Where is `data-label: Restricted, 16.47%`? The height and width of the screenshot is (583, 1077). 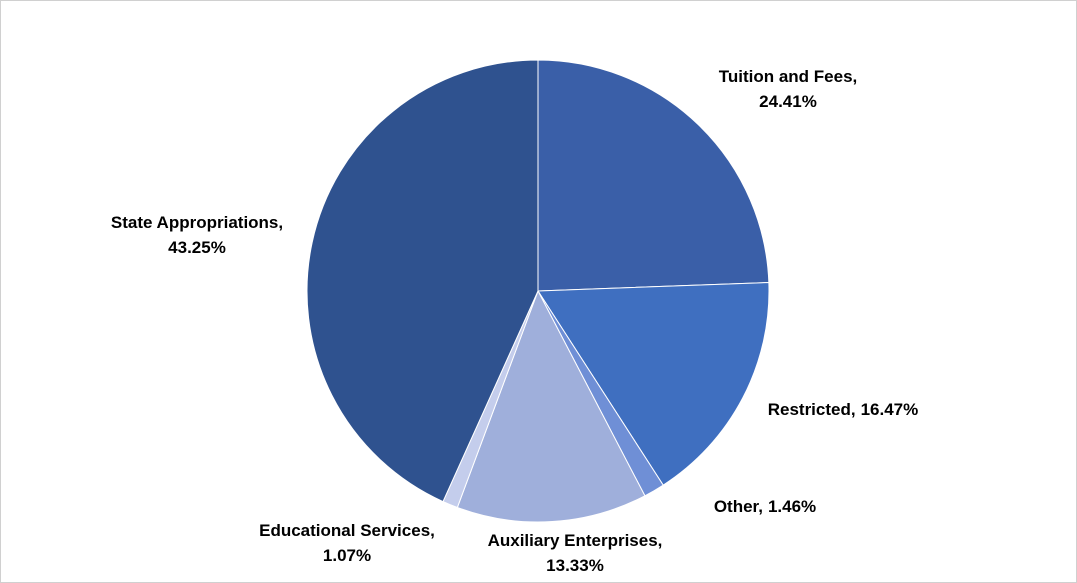
data-label: Restricted, 16.47% is located at coordinates (843, 409).